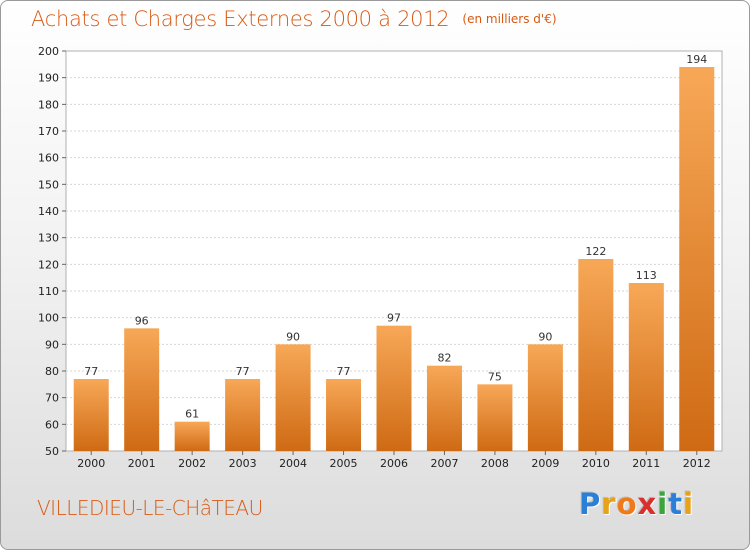  I want to click on bar-2007, so click(444, 408).